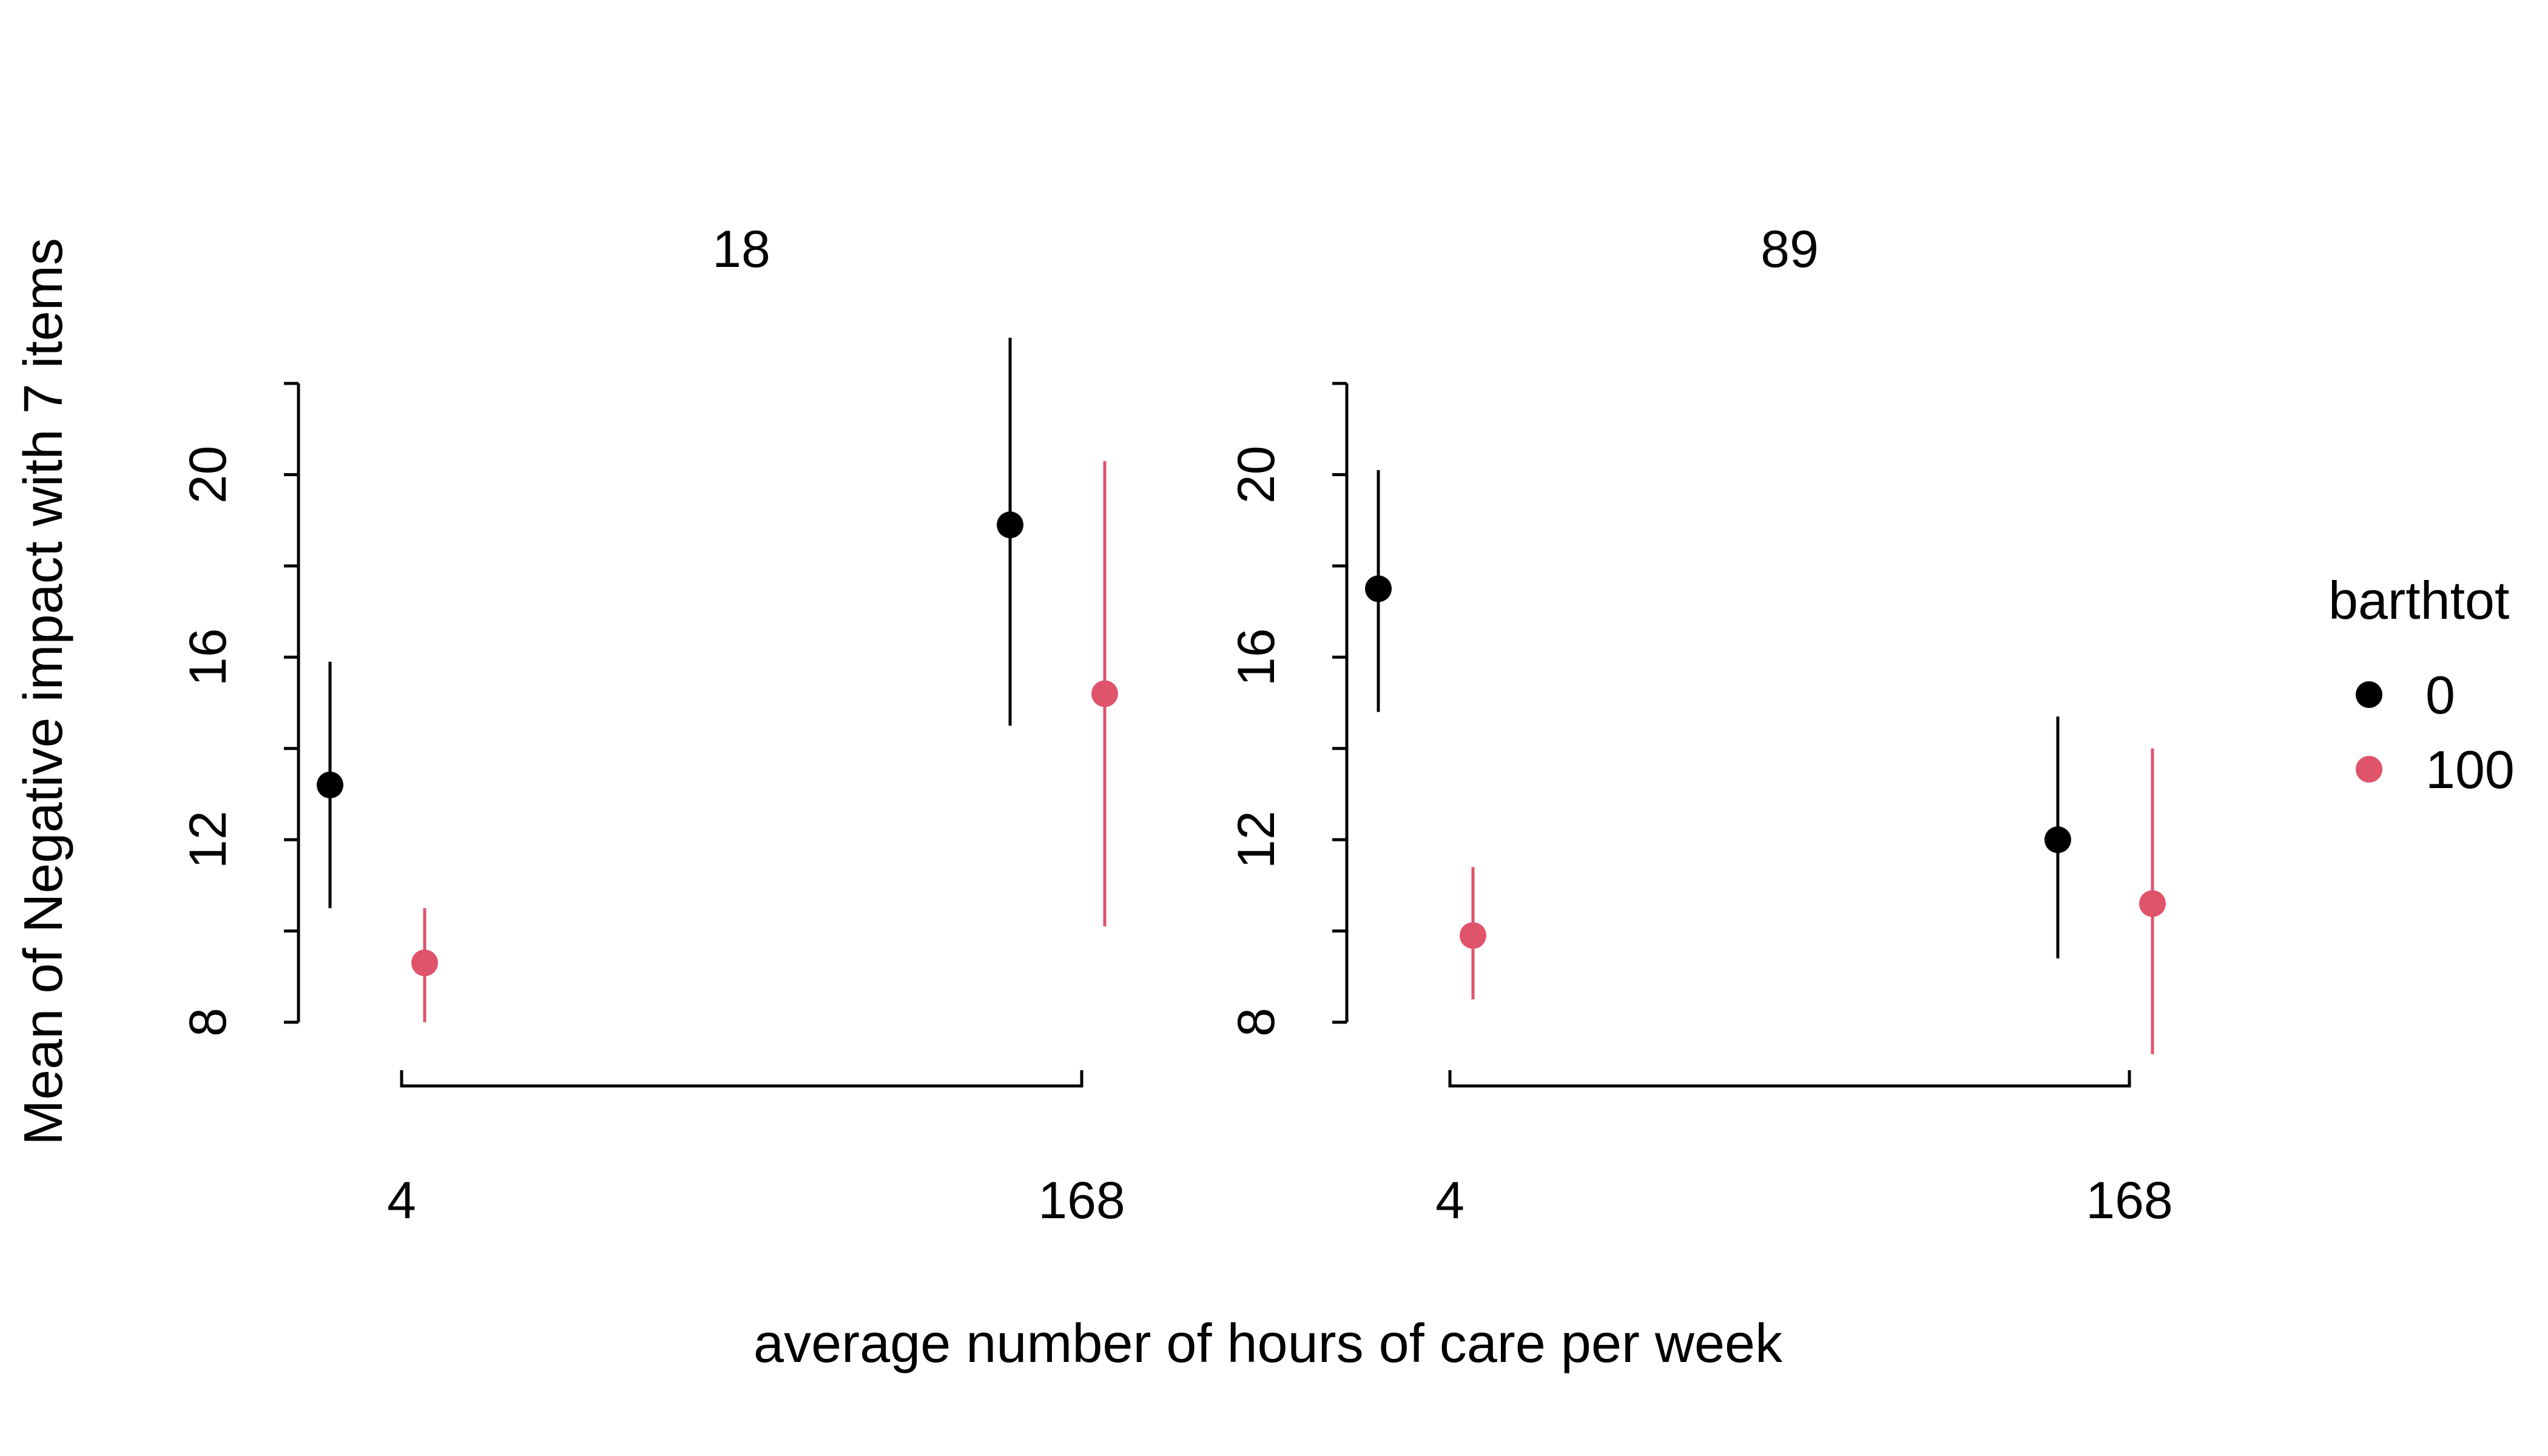  Describe the element at coordinates (2470, 770) in the screenshot. I see `legend-label-100: 100` at that location.